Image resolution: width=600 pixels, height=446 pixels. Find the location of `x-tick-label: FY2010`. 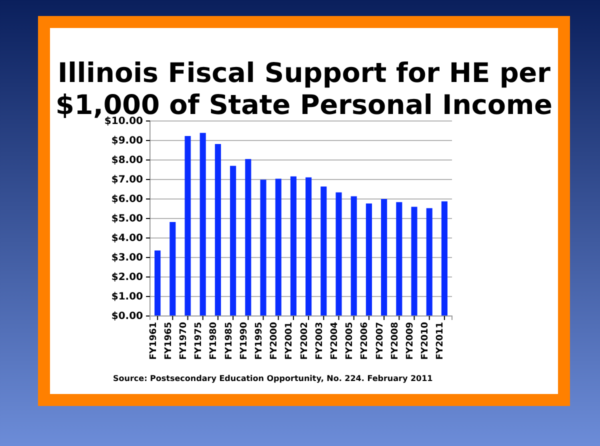

x-tick-label: FY2010 is located at coordinates (425, 341).